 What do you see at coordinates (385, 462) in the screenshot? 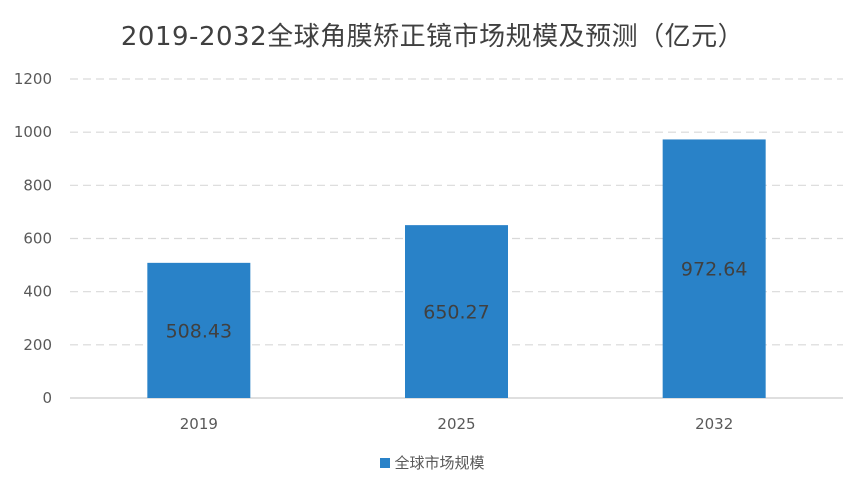
I see `legend-swatch` at bounding box center [385, 462].